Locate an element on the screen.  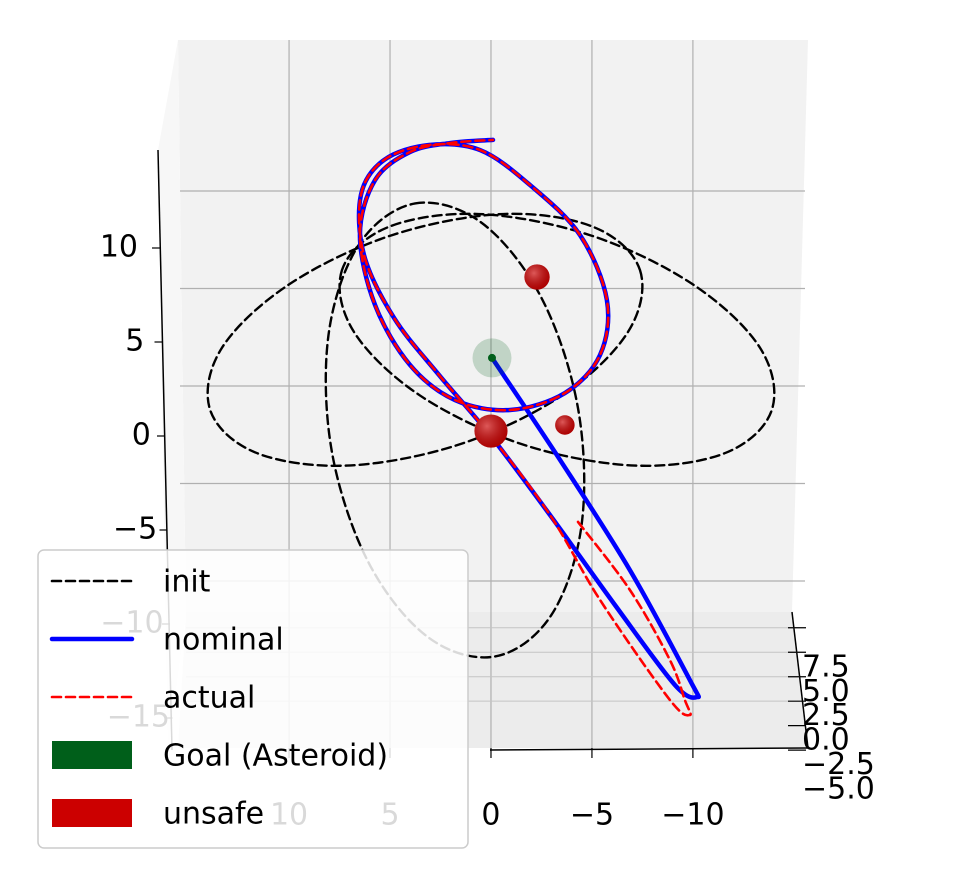
z-tick-label: 5 is located at coordinates (134, 341).